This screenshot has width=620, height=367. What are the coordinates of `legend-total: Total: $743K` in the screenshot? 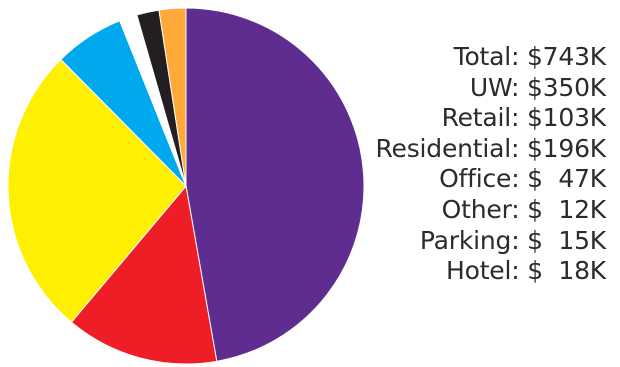 It's located at (530, 56).